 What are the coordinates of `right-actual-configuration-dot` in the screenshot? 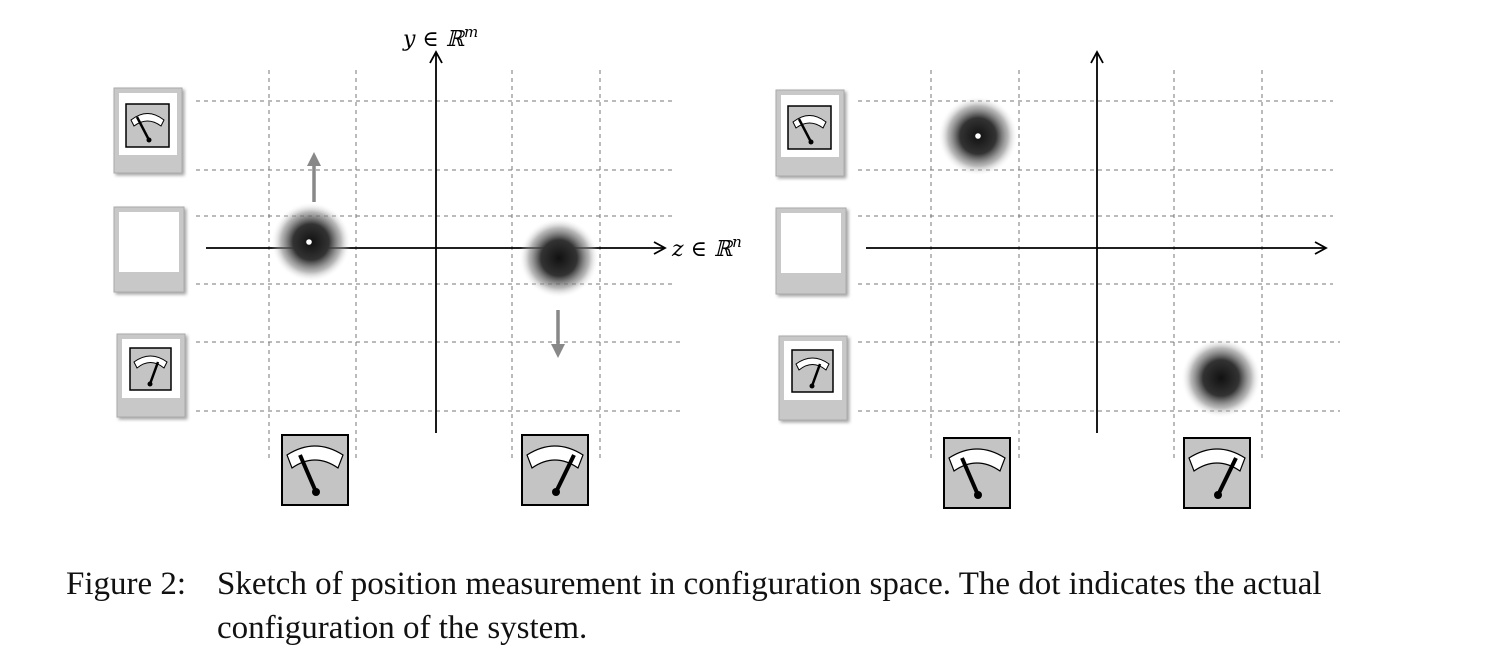 It's located at (978, 136).